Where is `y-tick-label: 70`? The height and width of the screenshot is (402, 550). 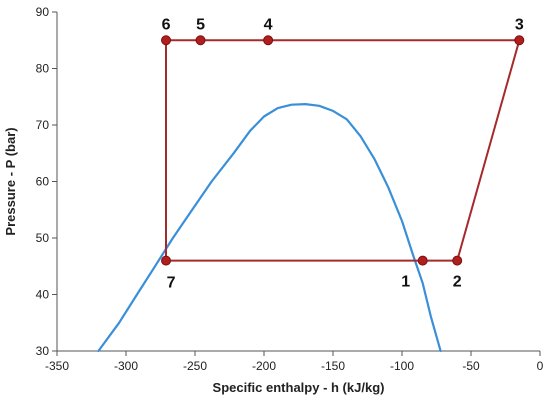 y-tick-label: 70 is located at coordinates (43, 125).